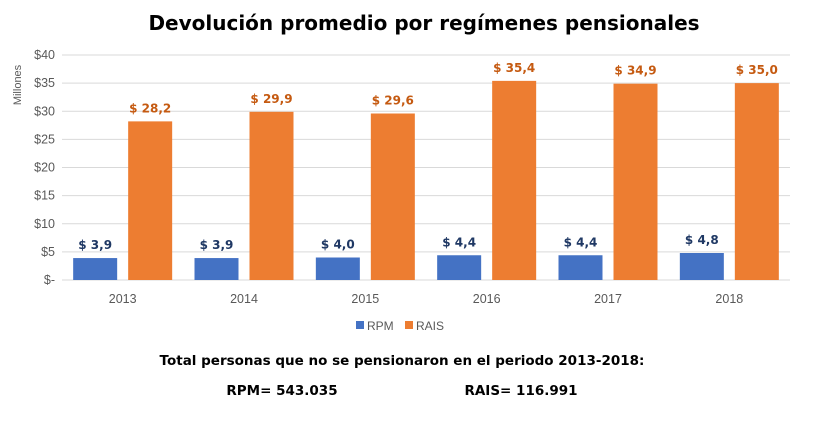  Describe the element at coordinates (281, 391) in the screenshot. I see `note-rpm-total: RPM= 543.035` at that location.